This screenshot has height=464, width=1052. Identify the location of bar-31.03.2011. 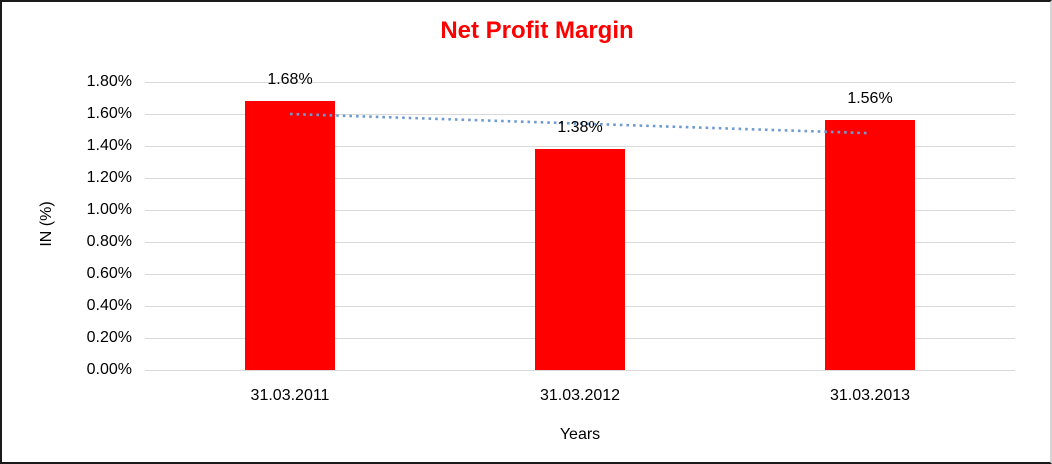
(290, 235).